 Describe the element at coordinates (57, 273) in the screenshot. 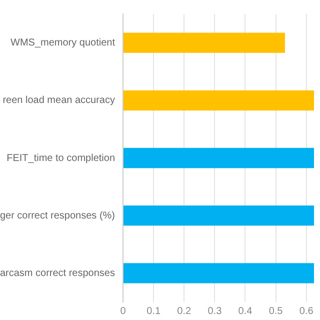

I see `y-tick-label: arcasm correct responses` at that location.